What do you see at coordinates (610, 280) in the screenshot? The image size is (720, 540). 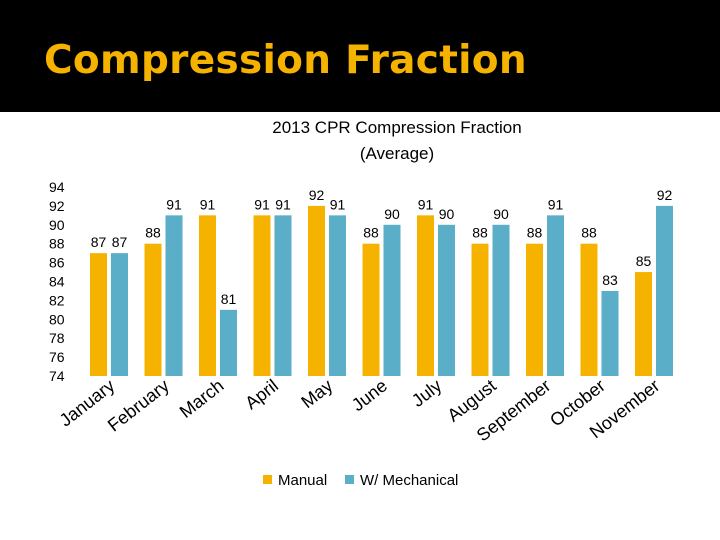 I see `data-label: 83` at bounding box center [610, 280].